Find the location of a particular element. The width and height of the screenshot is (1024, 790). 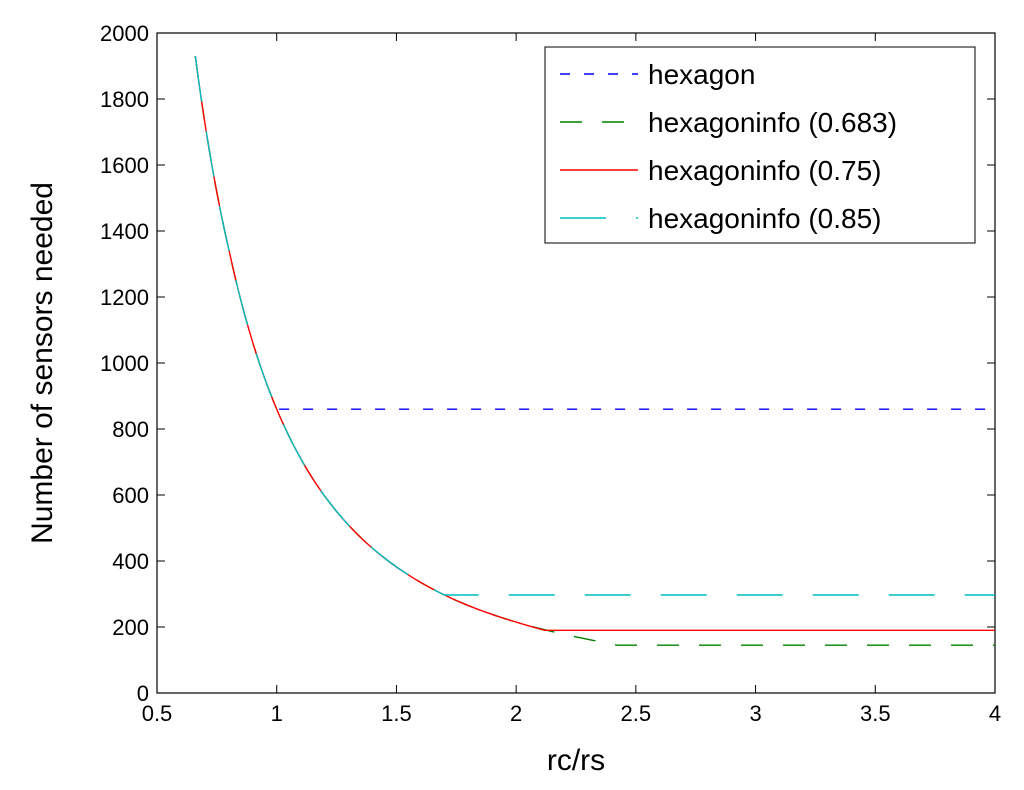

y-tick-label: 1600 is located at coordinates (124, 165).